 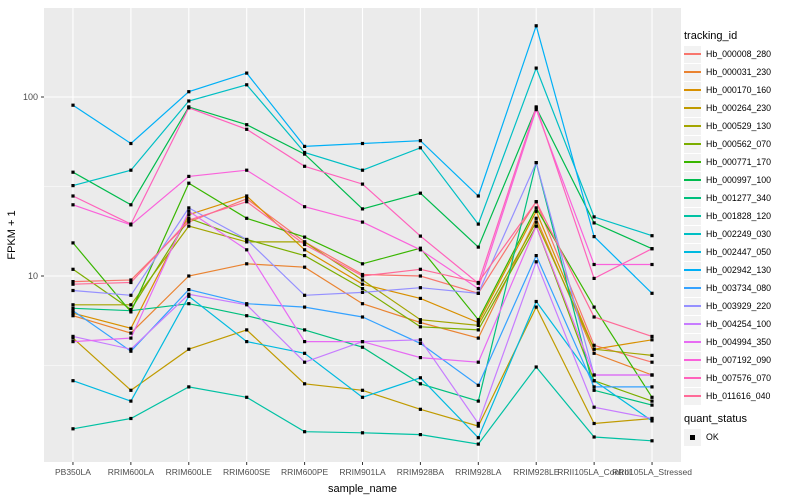 I want to click on x-tick-label: RRIM600PE, so click(x=305, y=472).